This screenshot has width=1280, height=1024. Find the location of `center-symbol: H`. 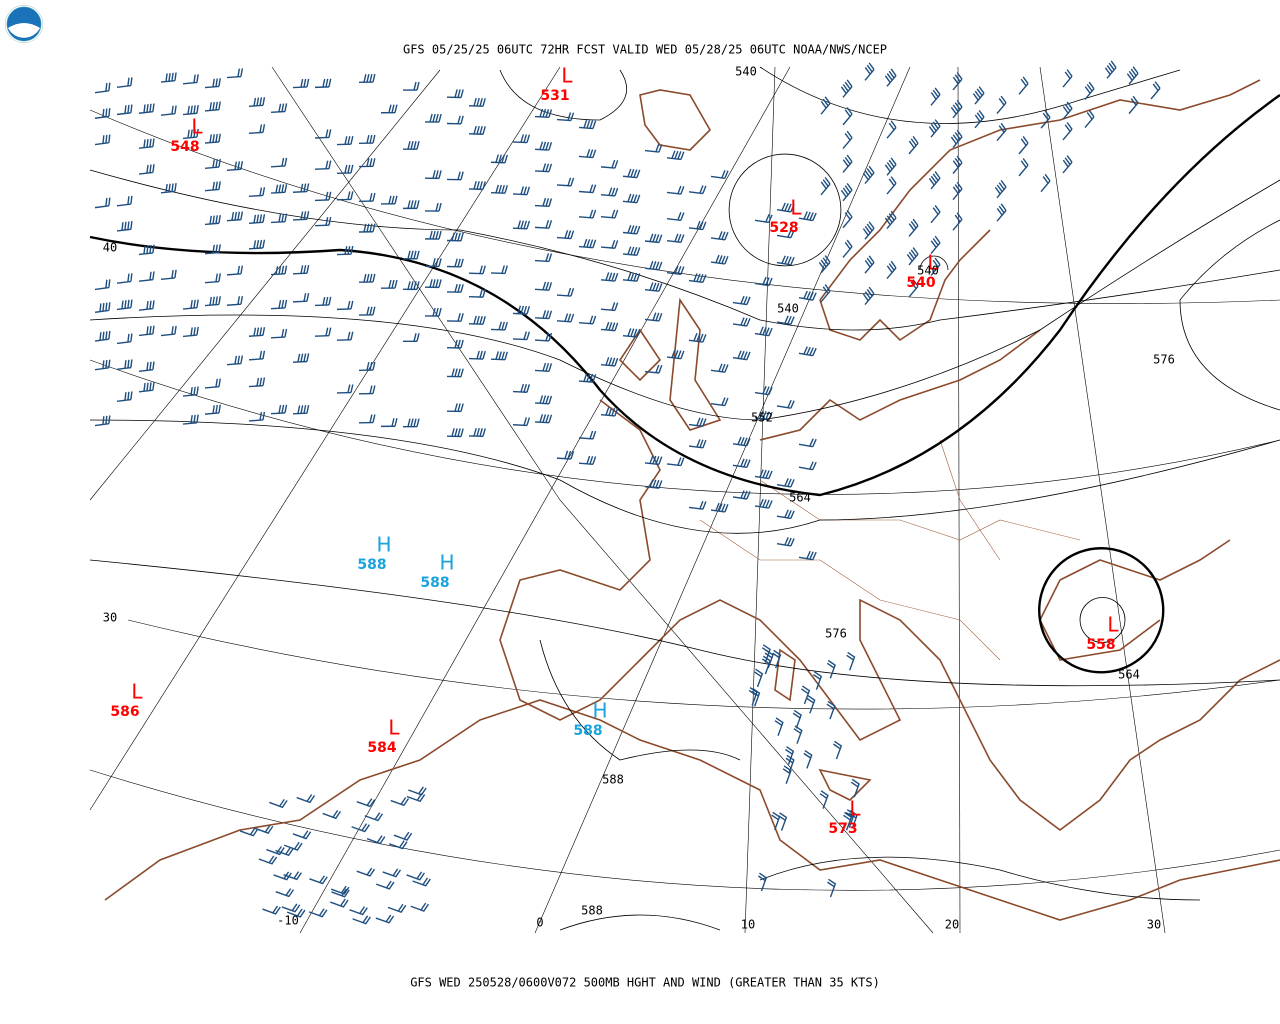

center-symbol: H is located at coordinates (599, 711).